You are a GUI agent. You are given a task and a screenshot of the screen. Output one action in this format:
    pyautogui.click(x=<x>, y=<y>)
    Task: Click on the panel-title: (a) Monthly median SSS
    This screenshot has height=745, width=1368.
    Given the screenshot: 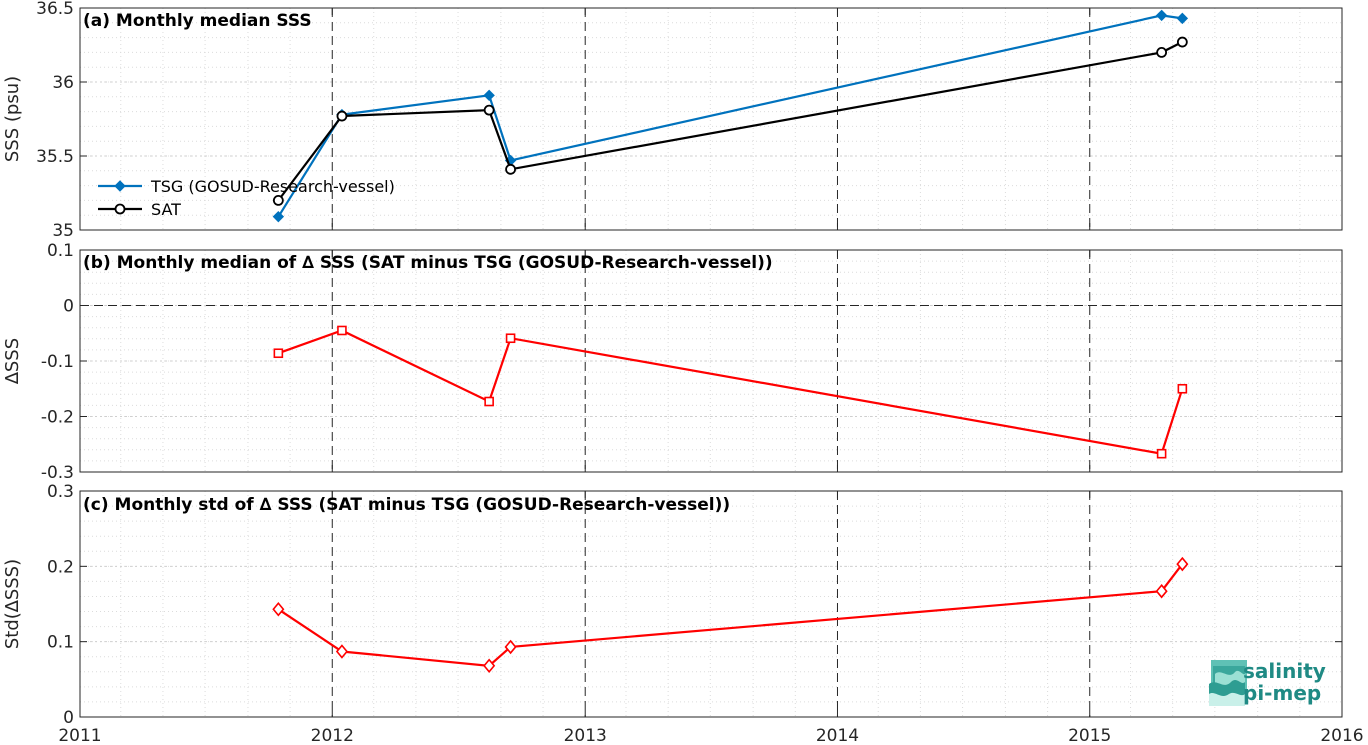 What is the action you would take?
    pyautogui.click(x=197, y=21)
    